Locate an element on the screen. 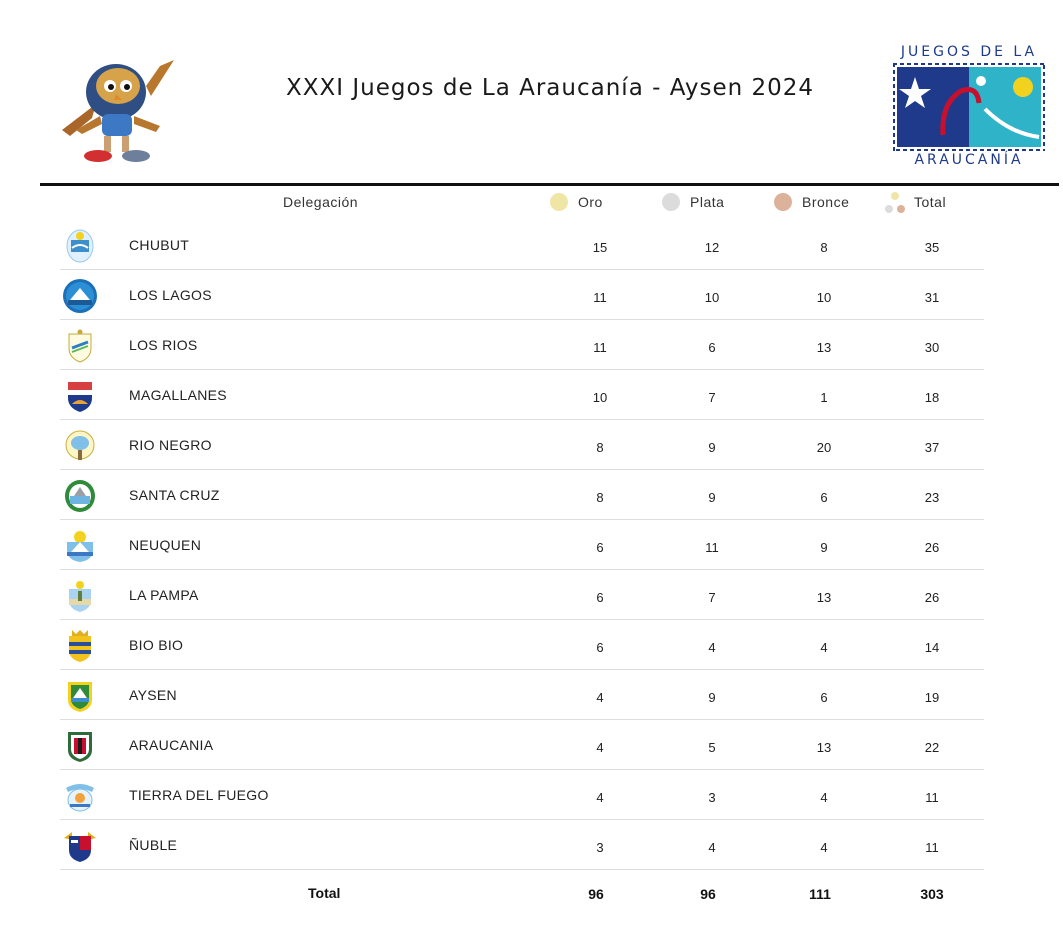 The height and width of the screenshot is (931, 1063). delegation-name: CHUBUT is located at coordinates (159, 245).